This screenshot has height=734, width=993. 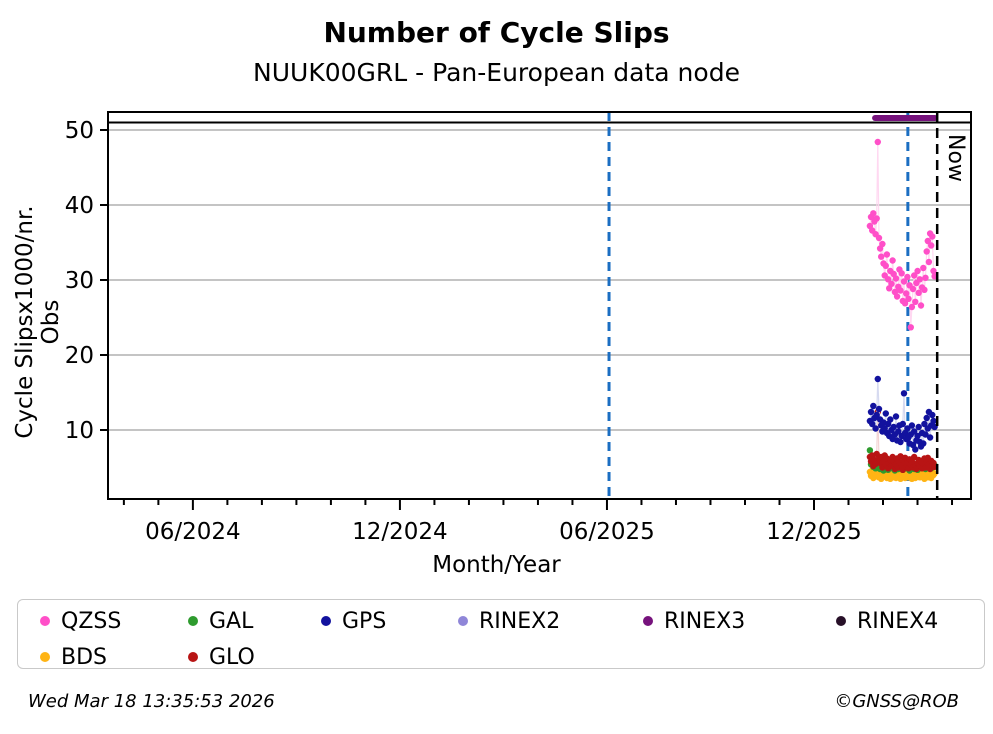 I want to click on legend-label: QZSS, so click(x=91, y=621).